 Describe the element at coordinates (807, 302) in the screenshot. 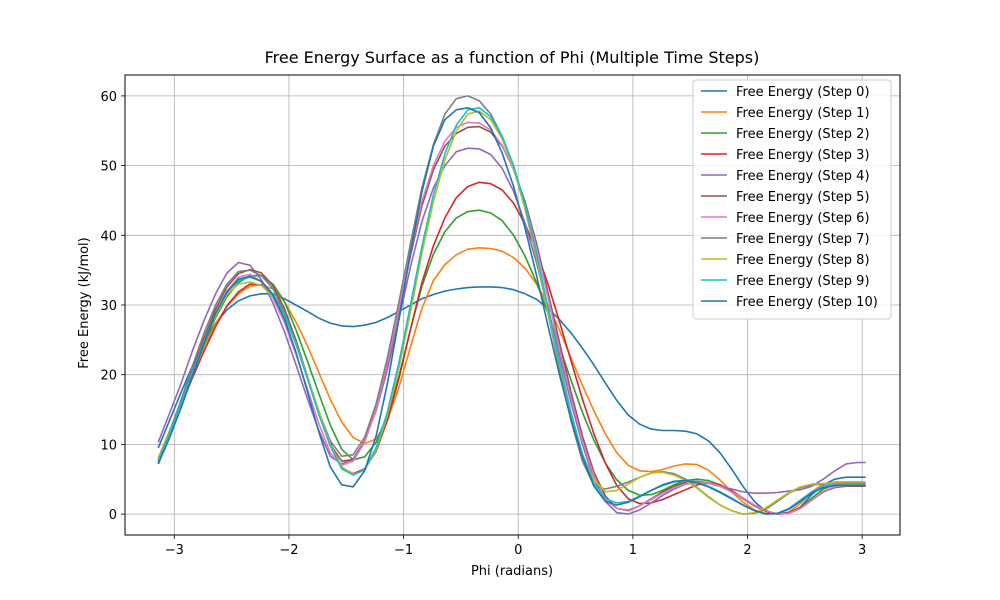

I see `legend-entry: Free Energy (Step 10)` at that location.